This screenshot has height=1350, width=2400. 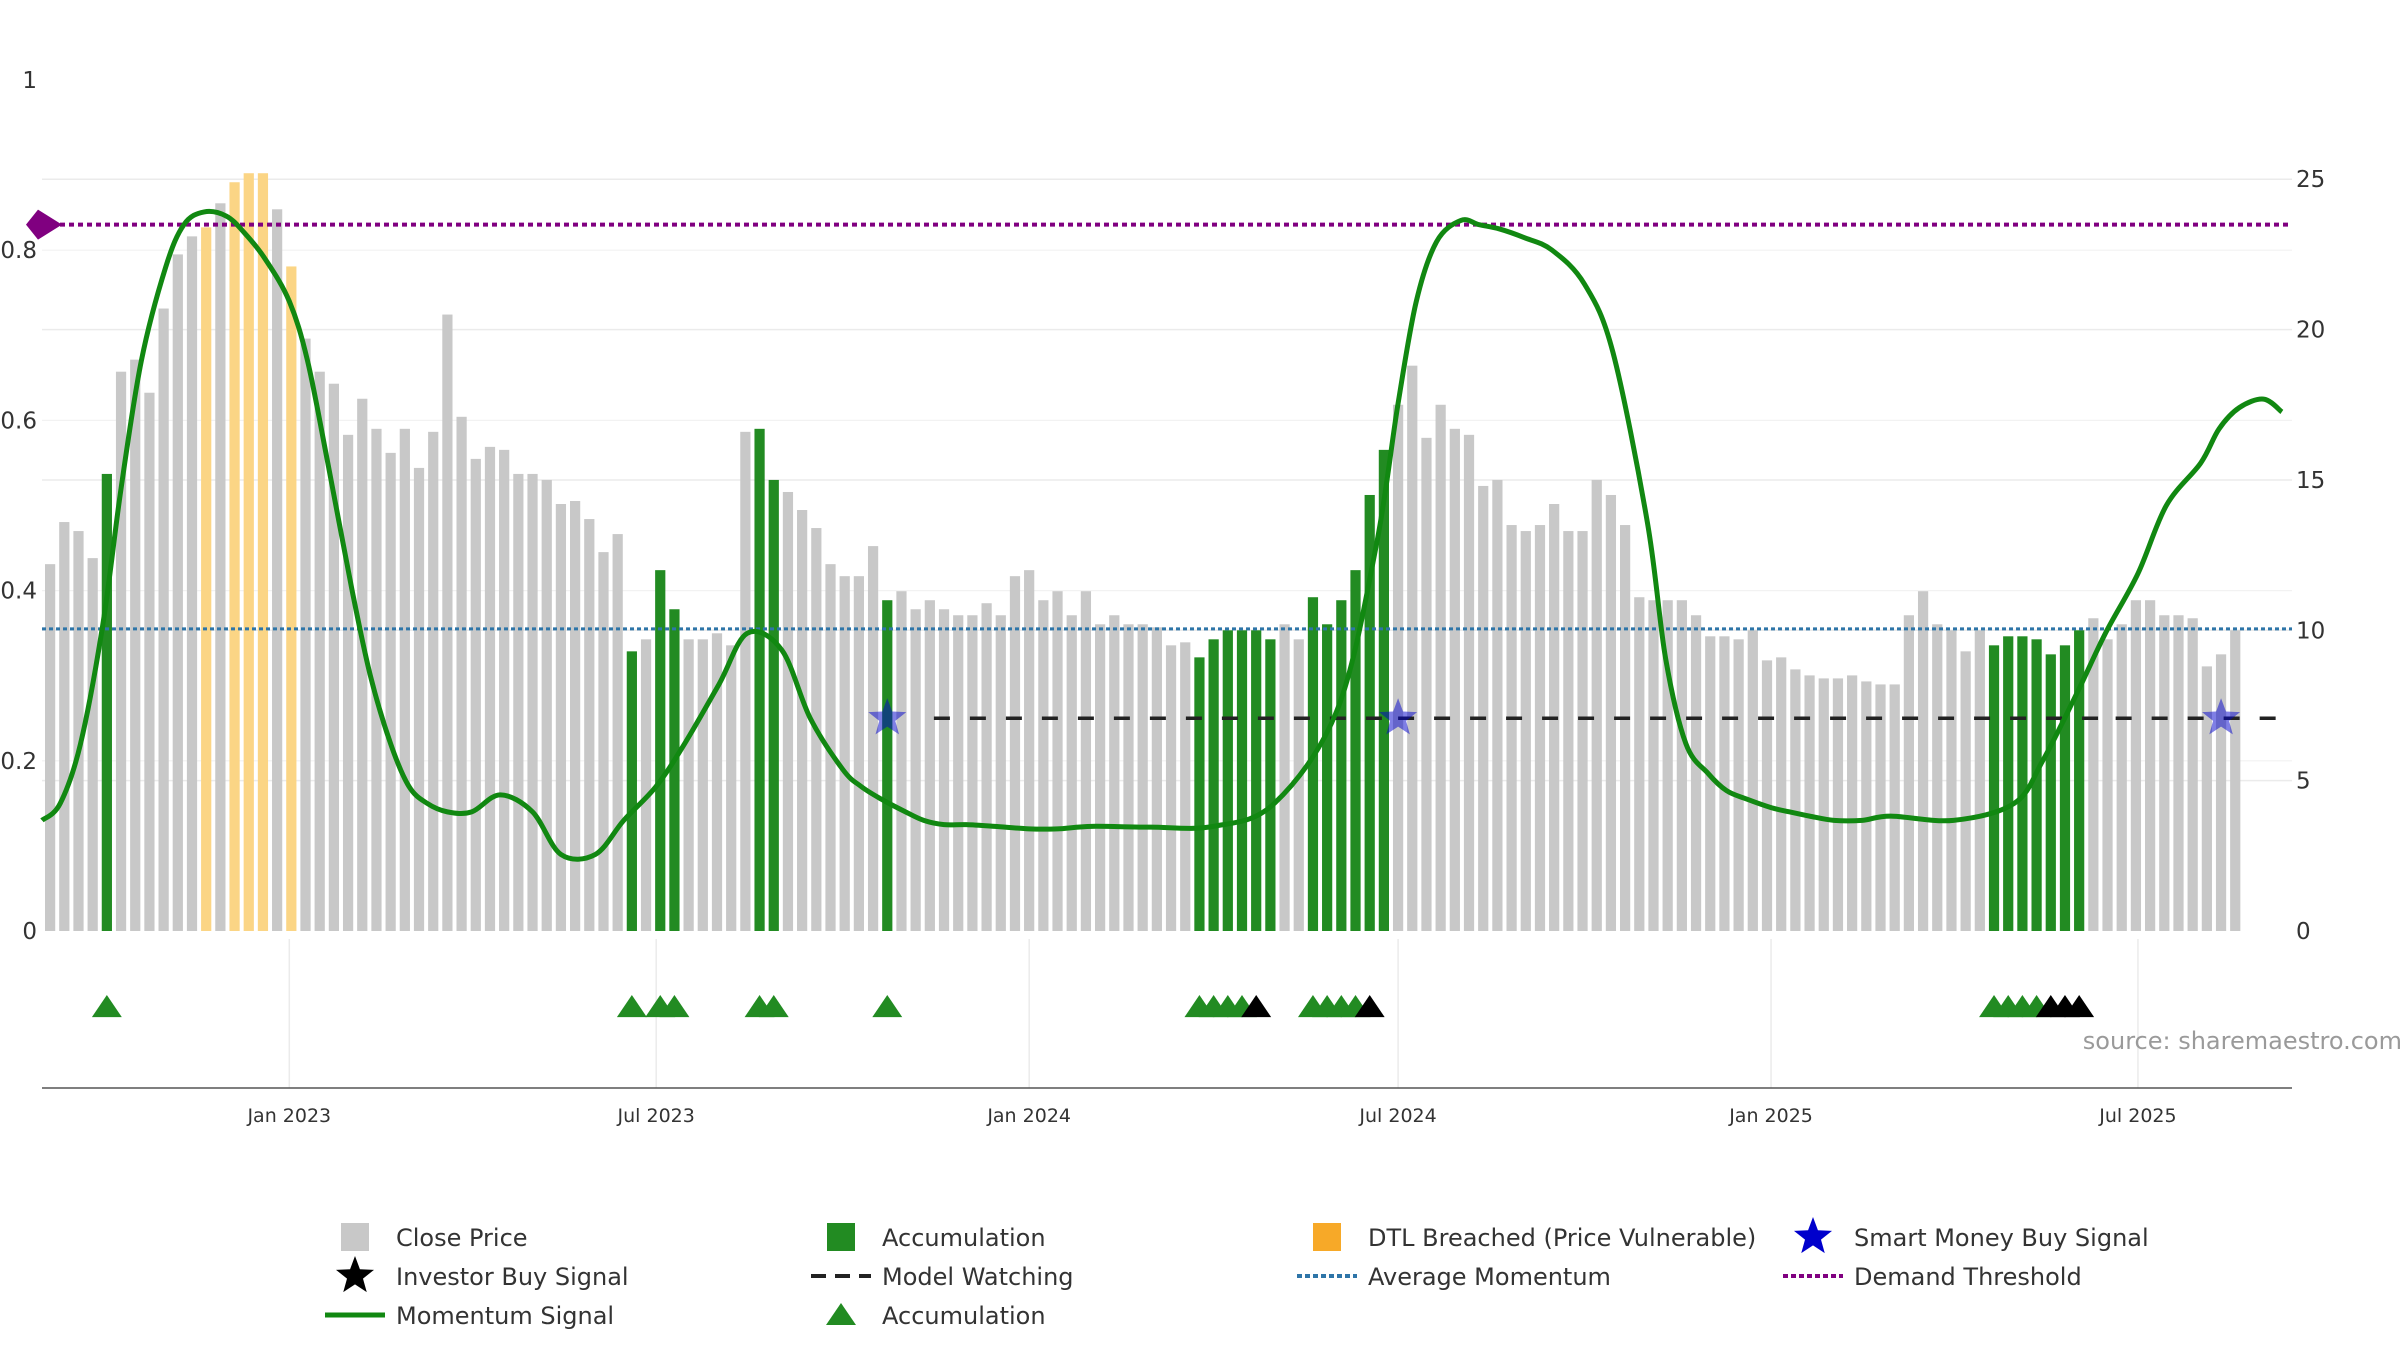 I want to click on right-tick-label-5: 25, so click(x=2310, y=180).